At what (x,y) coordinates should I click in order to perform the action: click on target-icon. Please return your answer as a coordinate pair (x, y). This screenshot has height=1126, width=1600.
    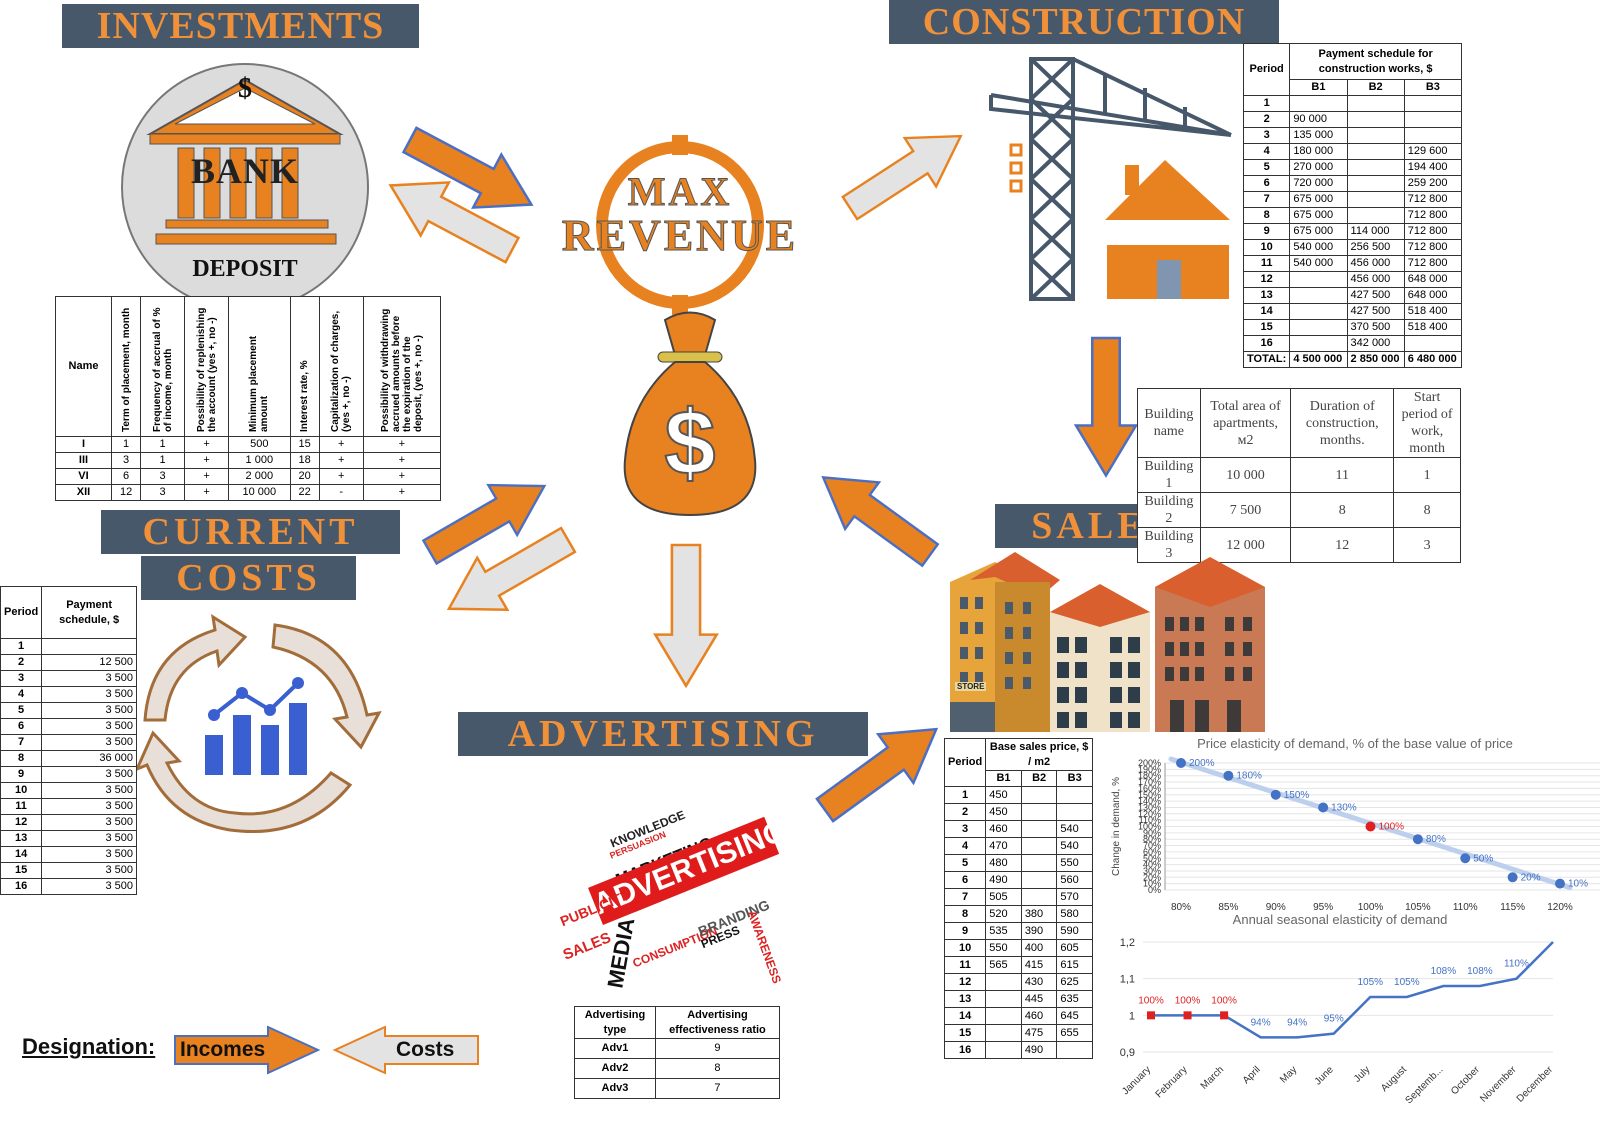
    Looking at the image, I should click on (680, 225).